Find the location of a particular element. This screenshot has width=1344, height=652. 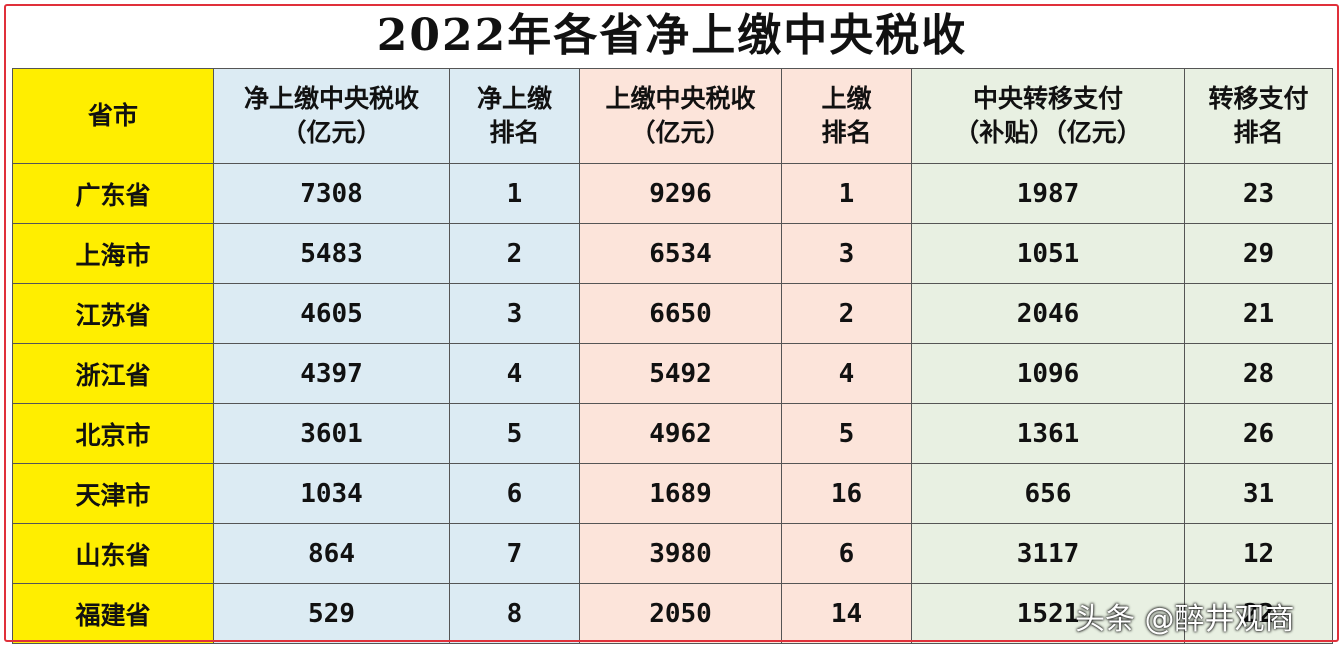

header-line: 上缴 is located at coordinates (846, 98).